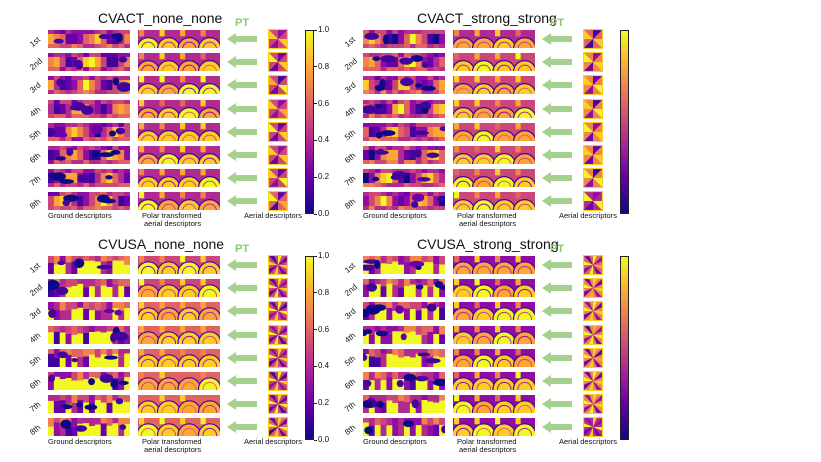 The height and width of the screenshot is (462, 821). What do you see at coordinates (273, 441) in the screenshot?
I see `aerial-caption: Aerial descriptors` at bounding box center [273, 441].